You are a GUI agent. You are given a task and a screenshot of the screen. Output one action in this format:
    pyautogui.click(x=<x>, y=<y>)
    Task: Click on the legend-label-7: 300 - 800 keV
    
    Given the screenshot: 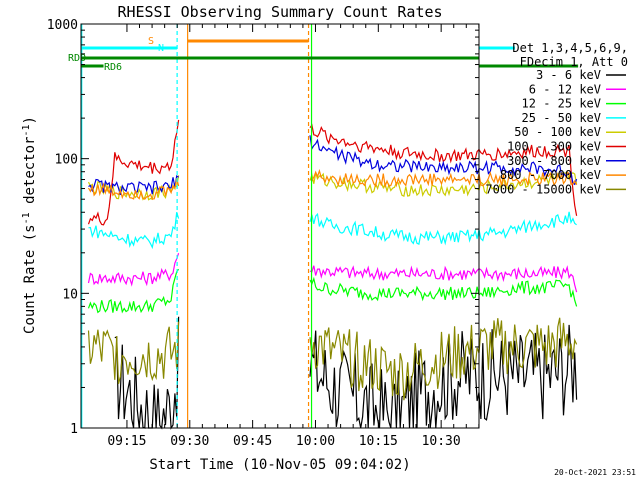 What is the action you would take?
    pyautogui.click(x=554, y=161)
    